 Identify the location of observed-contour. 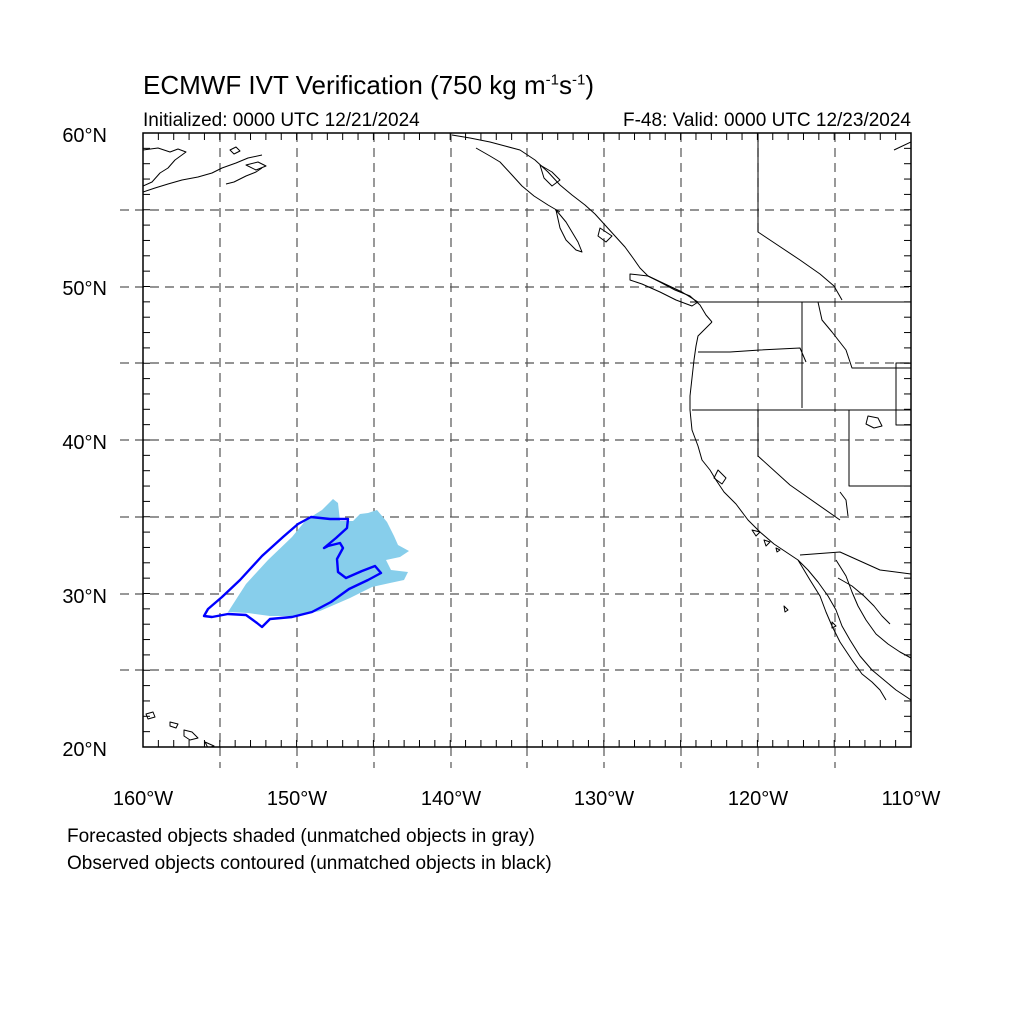
(292, 572).